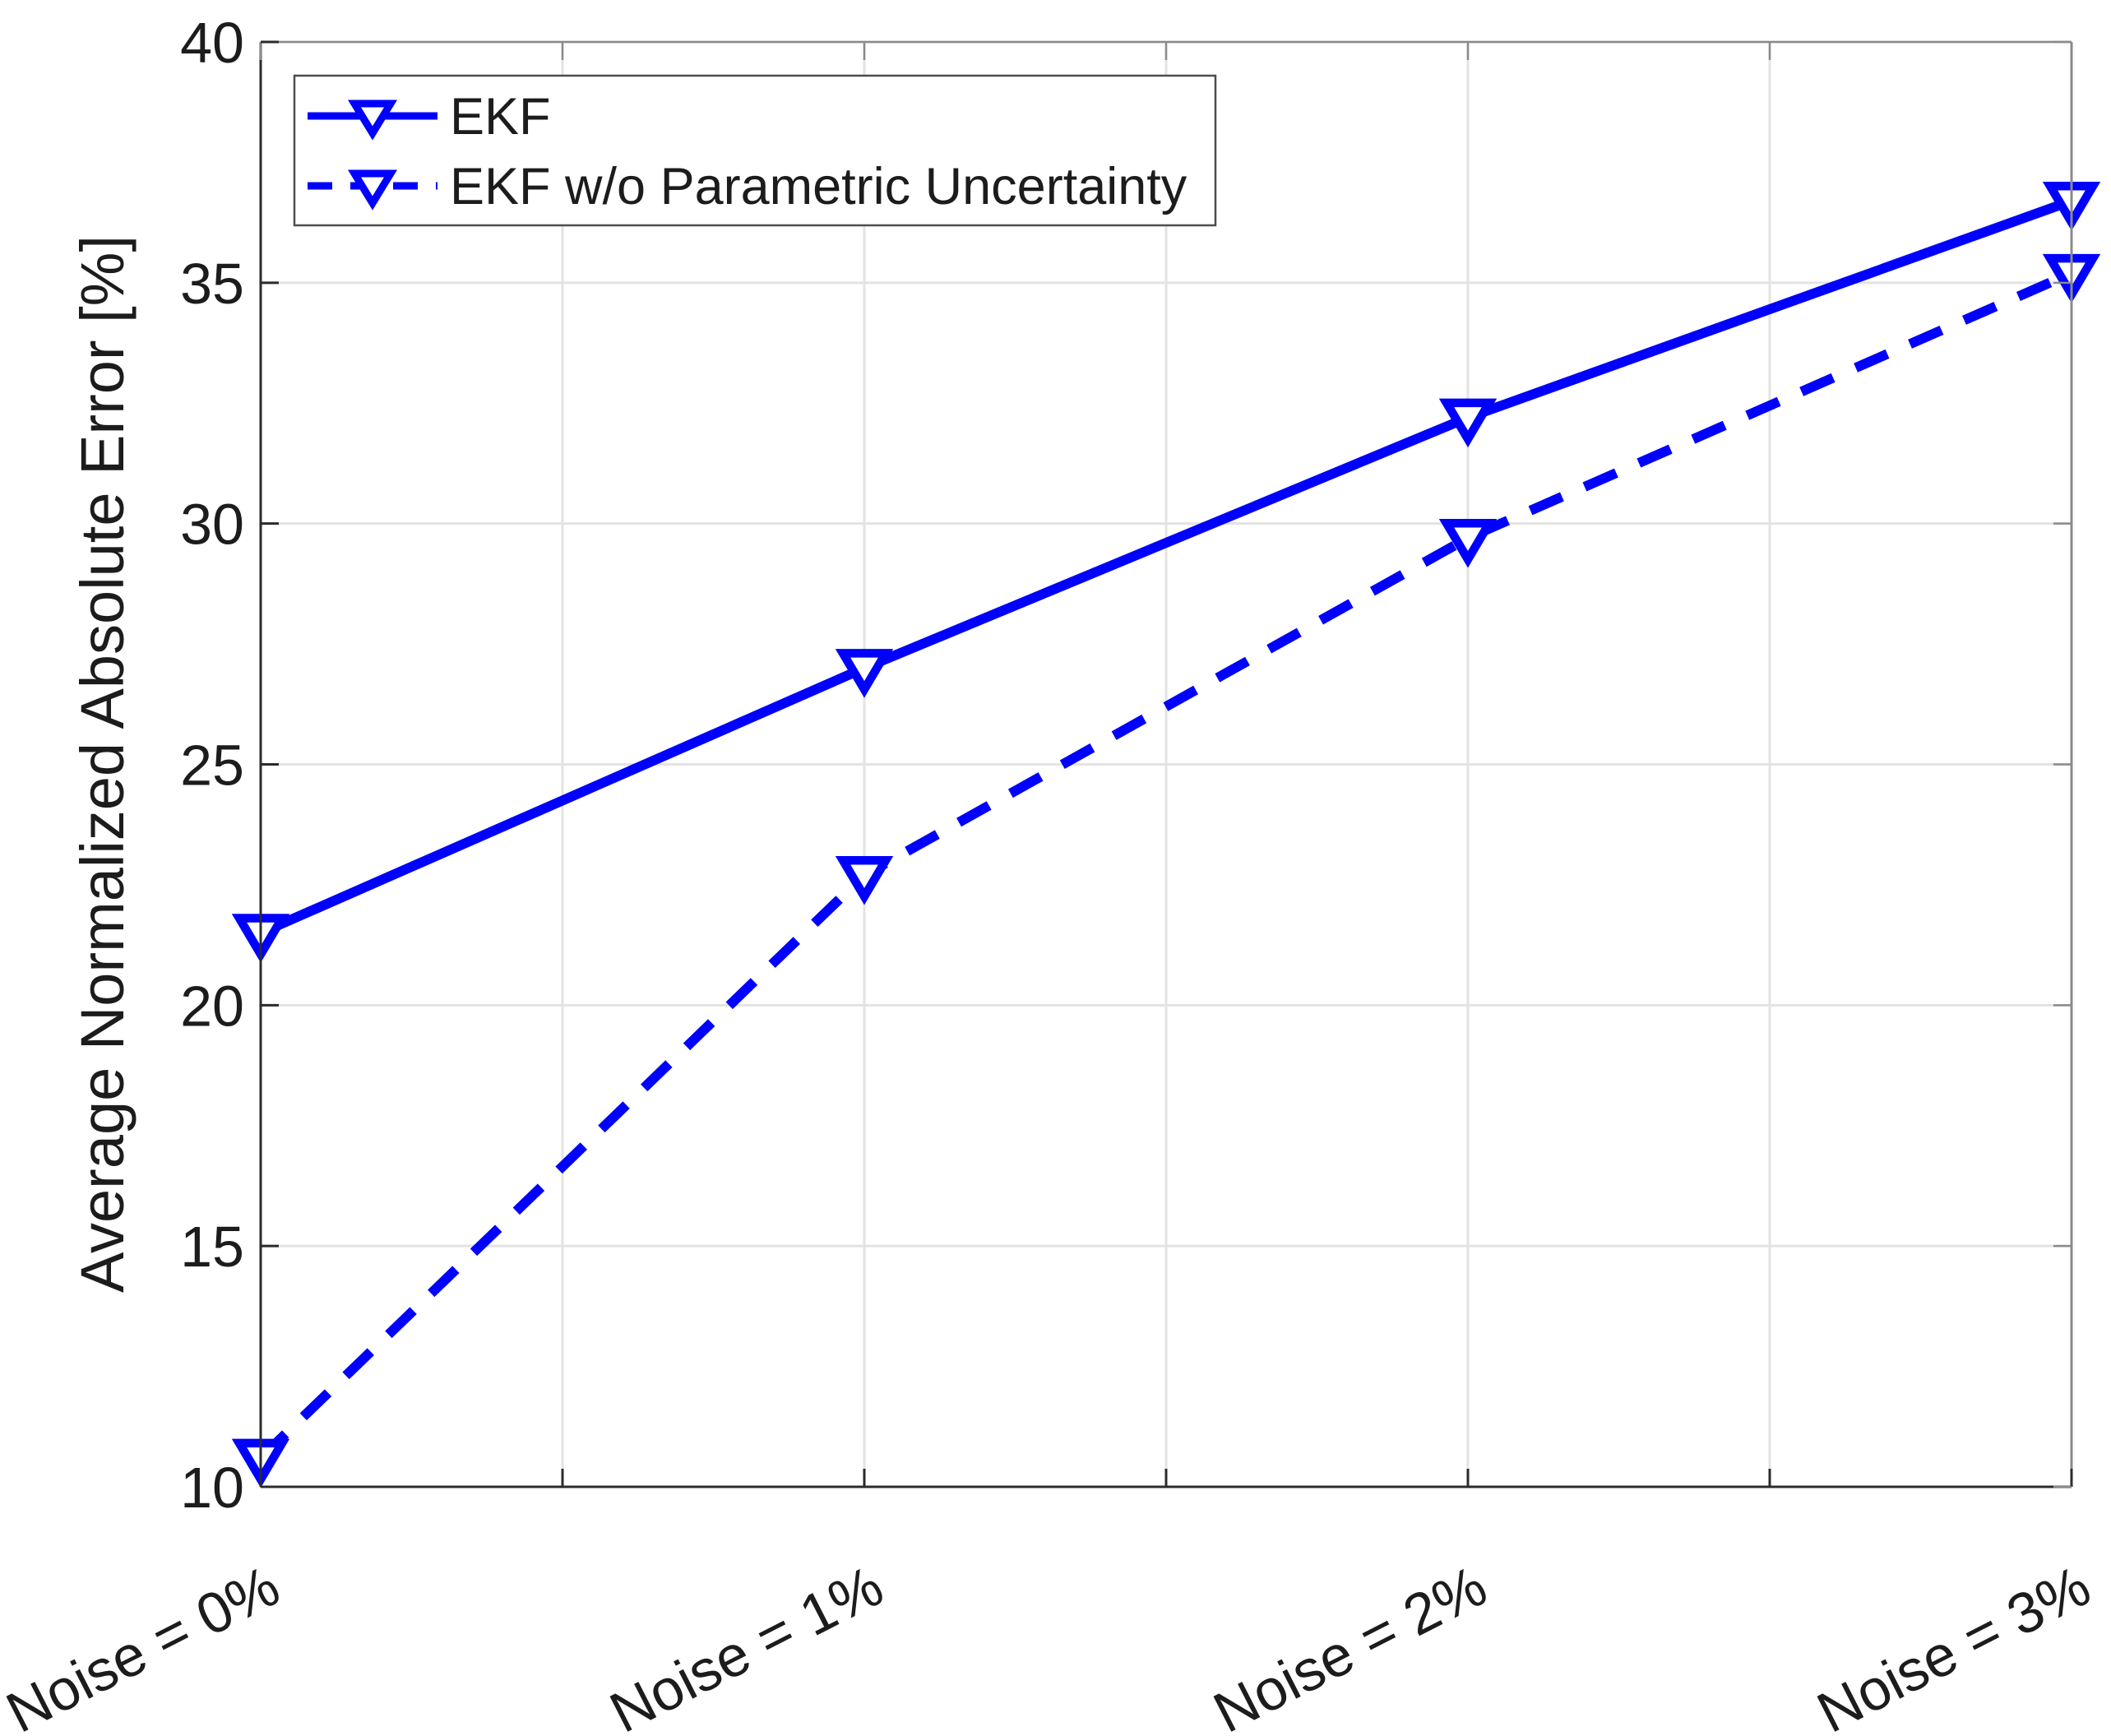 The image size is (2111, 1736). What do you see at coordinates (212, 43) in the screenshot?
I see `y-tick-label: 40` at bounding box center [212, 43].